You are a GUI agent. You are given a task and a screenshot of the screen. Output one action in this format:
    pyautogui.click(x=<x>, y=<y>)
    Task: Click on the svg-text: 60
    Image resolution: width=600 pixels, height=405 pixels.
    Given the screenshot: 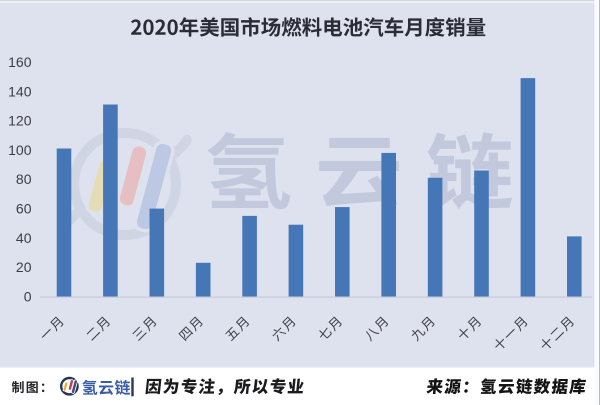 What is the action you would take?
    pyautogui.click(x=24, y=209)
    